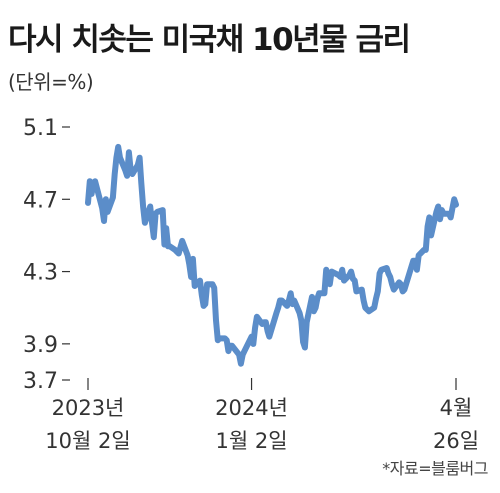 This screenshot has height=493, width=500. What do you see at coordinates (40, 128) in the screenshot?
I see `y-tick-label: 5.1` at bounding box center [40, 128].